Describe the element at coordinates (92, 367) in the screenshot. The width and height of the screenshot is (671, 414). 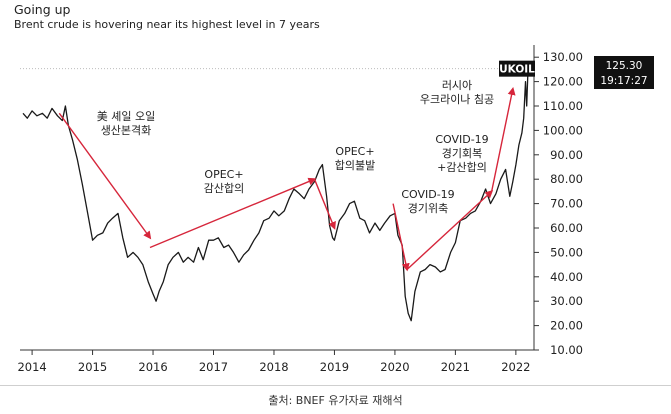
I see `x-tick-label: 2015` at that location.